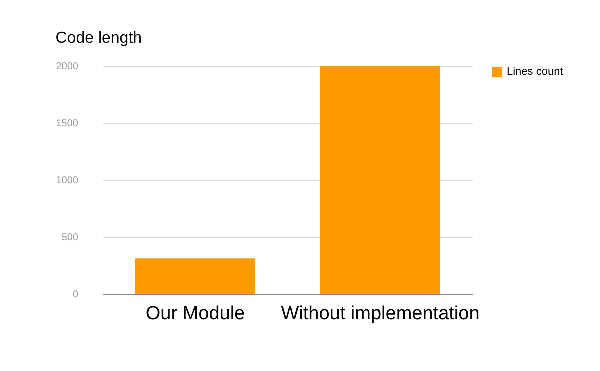 The height and width of the screenshot is (371, 600). What do you see at coordinates (70, 238) in the screenshot?
I see `y-tick-label: 500` at bounding box center [70, 238].